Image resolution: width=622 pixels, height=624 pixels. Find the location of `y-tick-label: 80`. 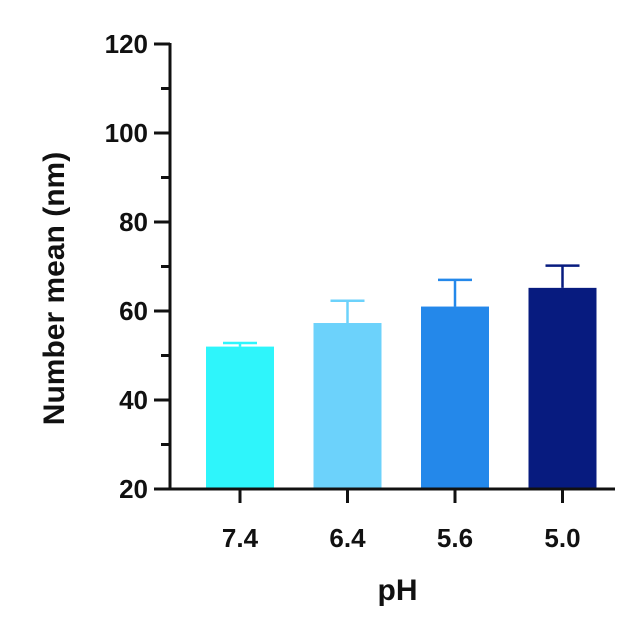

y-tick-label: 80 is located at coordinates (133, 222).